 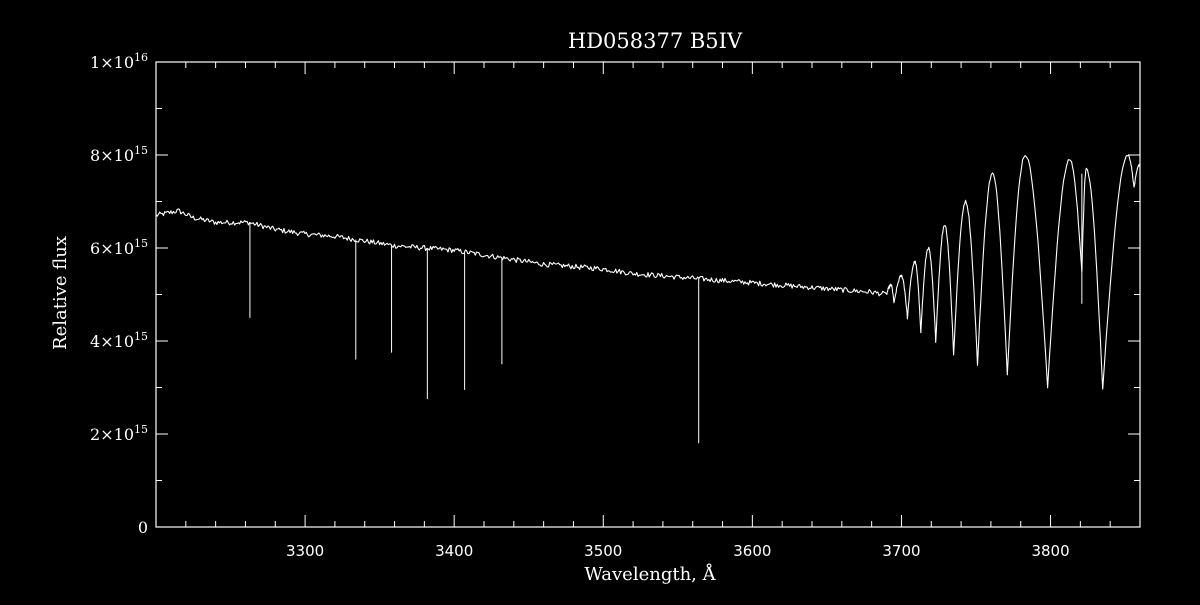 What do you see at coordinates (119, 294) in the screenshot?
I see `y-tick-labels: 0 2×10¹⁵ 4×10¹⁵ 6×10¹⁵ 8×10¹⁵ 1×10¹⁶` at bounding box center [119, 294].